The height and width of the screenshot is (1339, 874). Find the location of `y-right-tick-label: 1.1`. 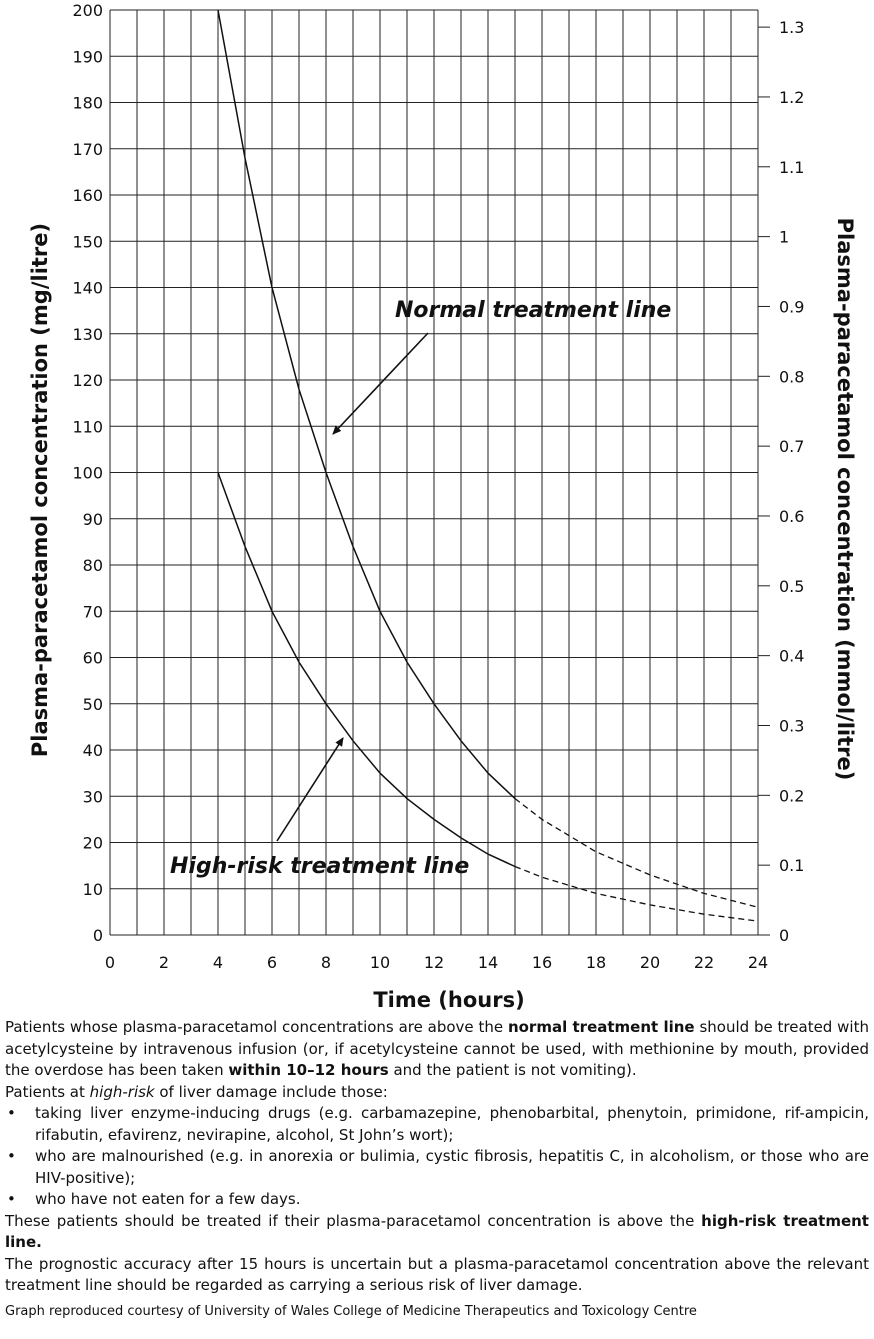

y-right-tick-label: 1.1 is located at coordinates (791, 167).